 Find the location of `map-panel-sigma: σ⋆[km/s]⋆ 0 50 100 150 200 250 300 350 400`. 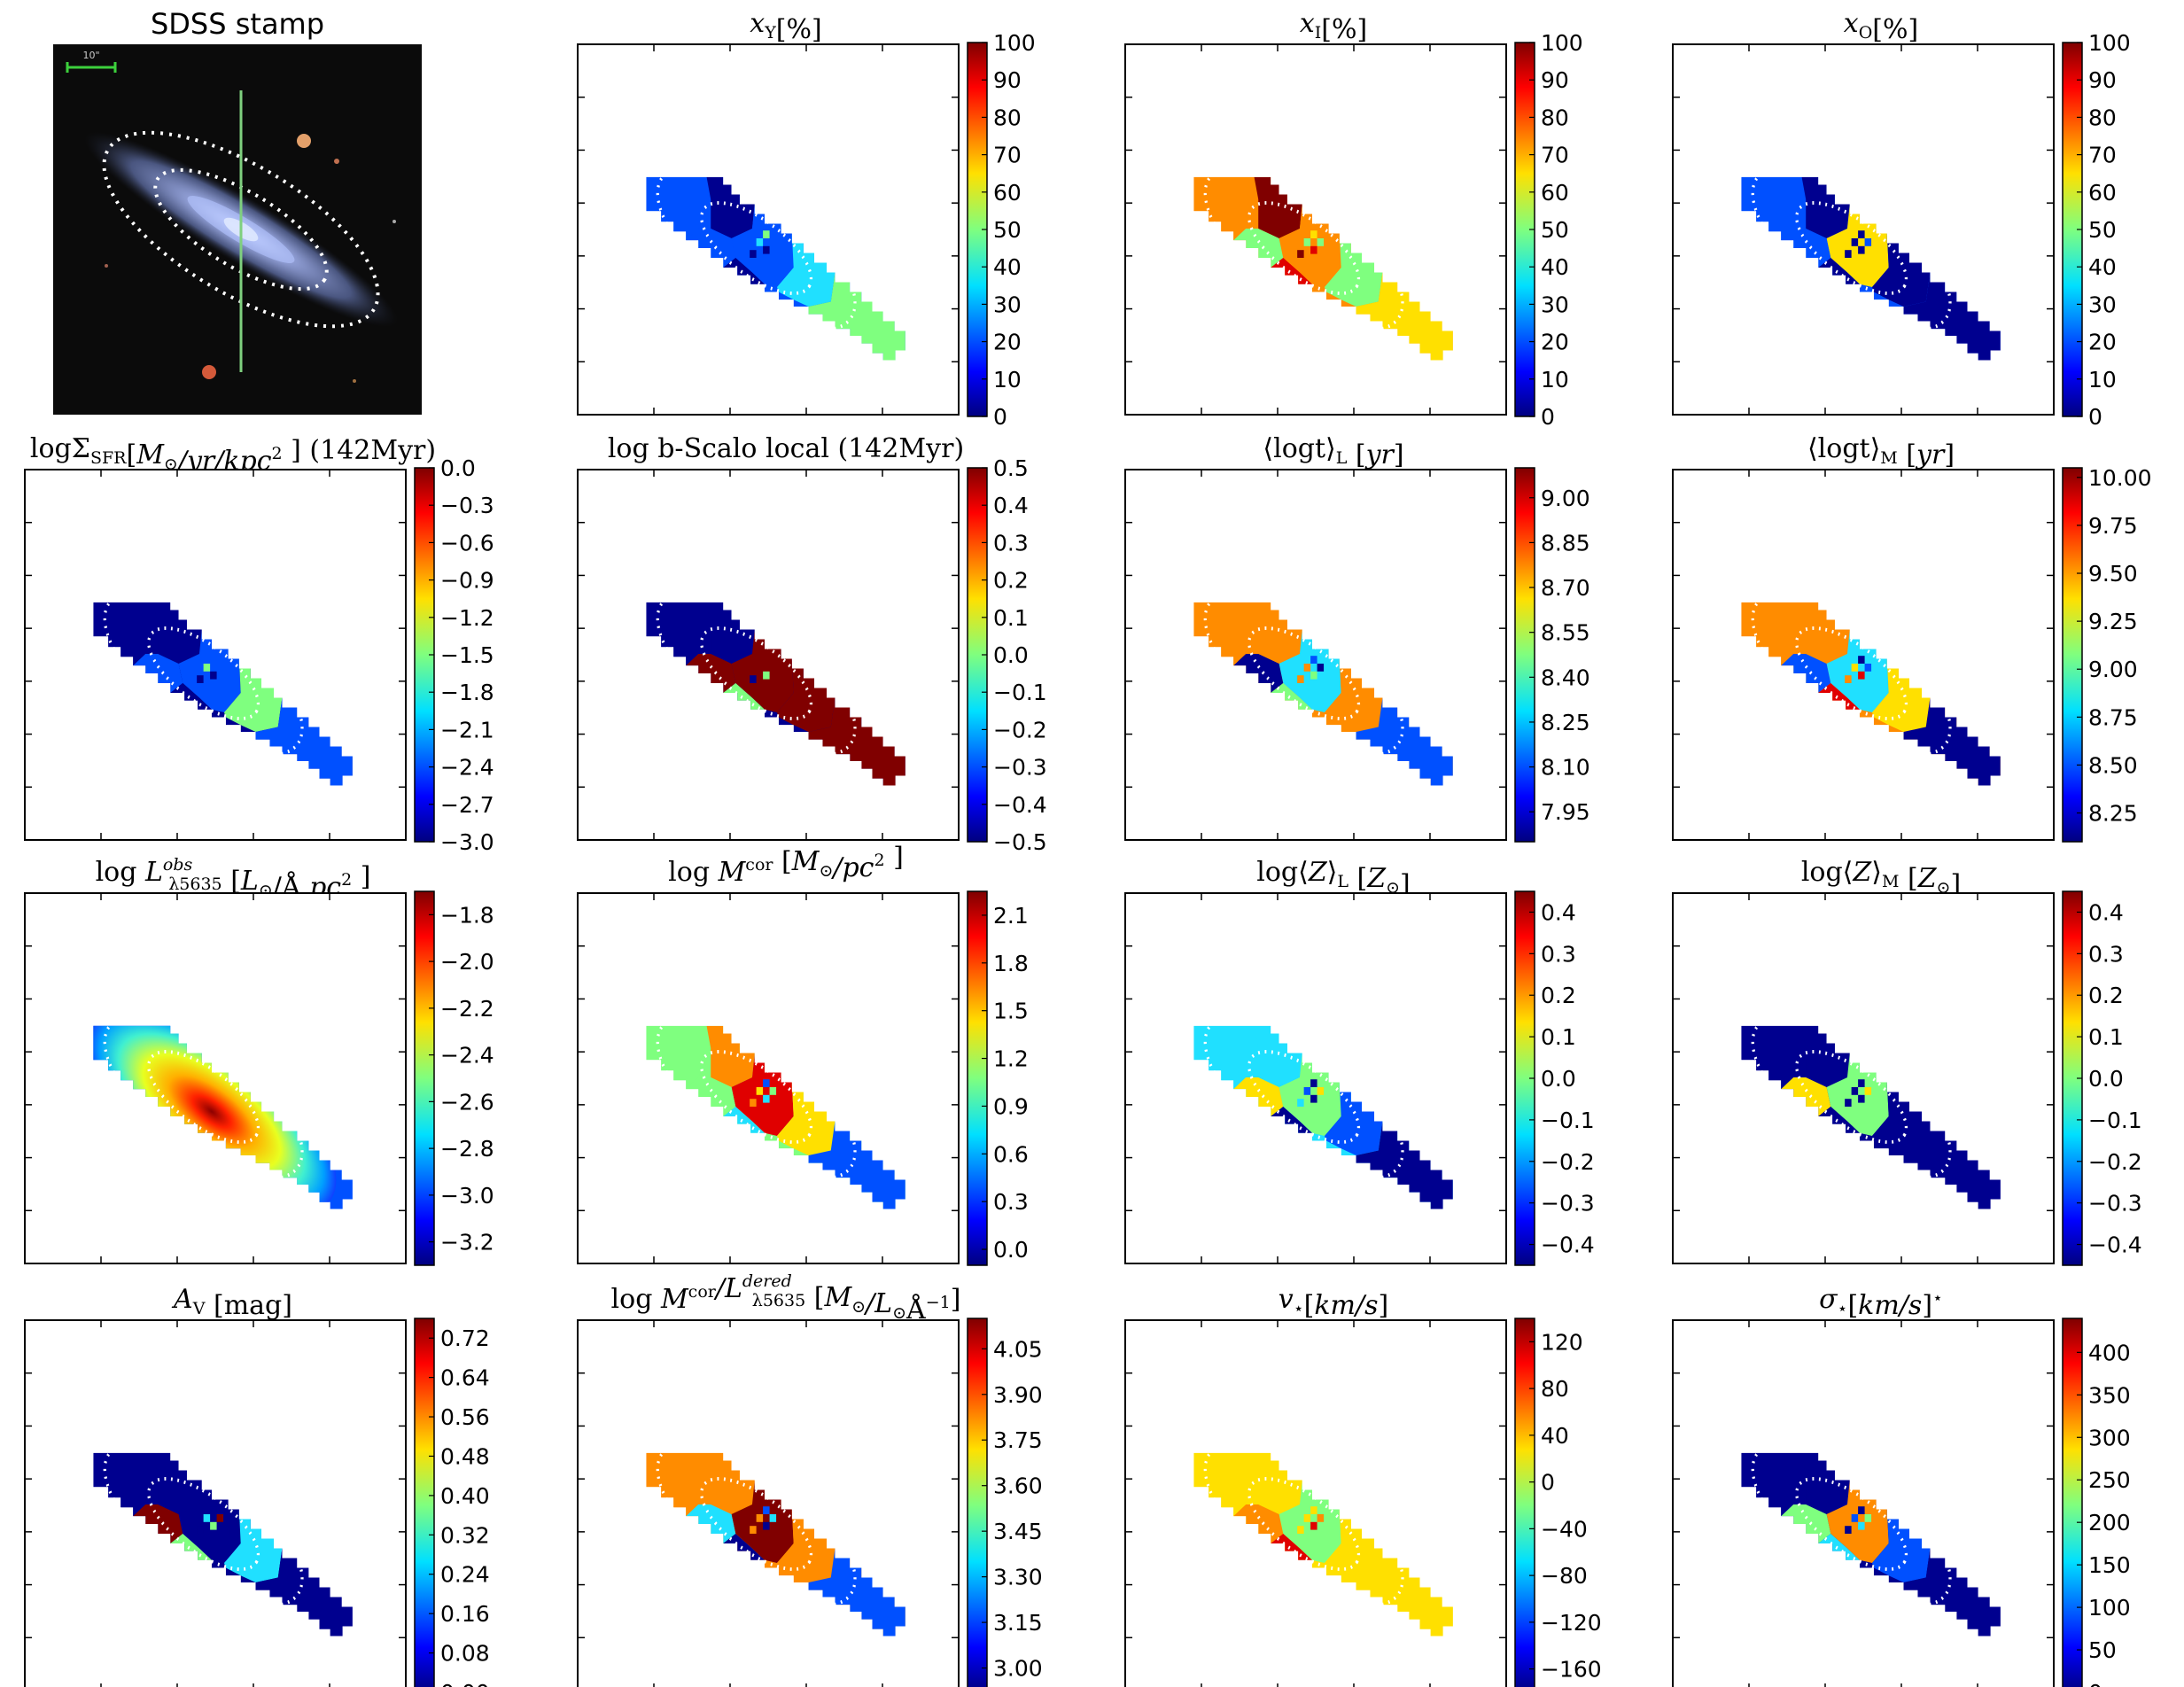

map-panel-sigma: σ⋆[km/s]⋆ 0 50 100 150 200 250 300 350 400 is located at coordinates (1901, 1485).